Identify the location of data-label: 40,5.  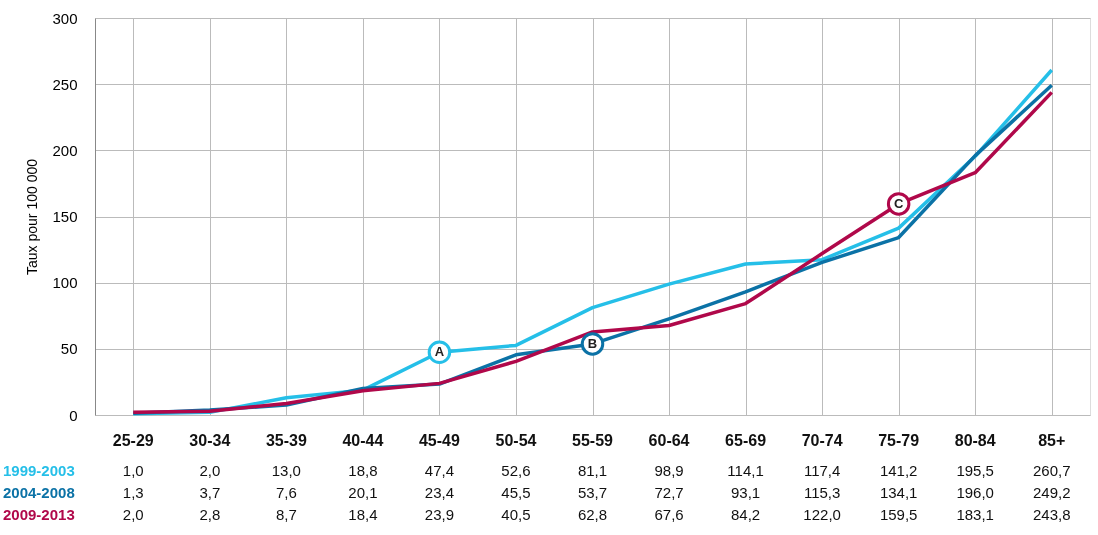
(516, 514).